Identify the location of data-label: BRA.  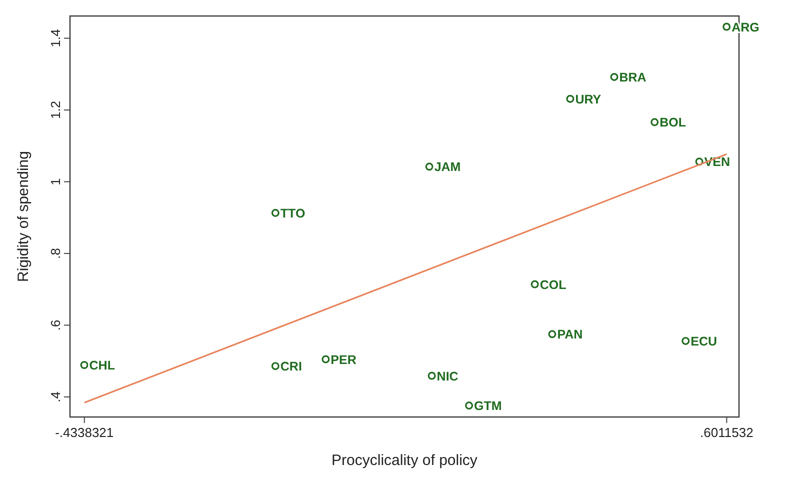
(632, 77).